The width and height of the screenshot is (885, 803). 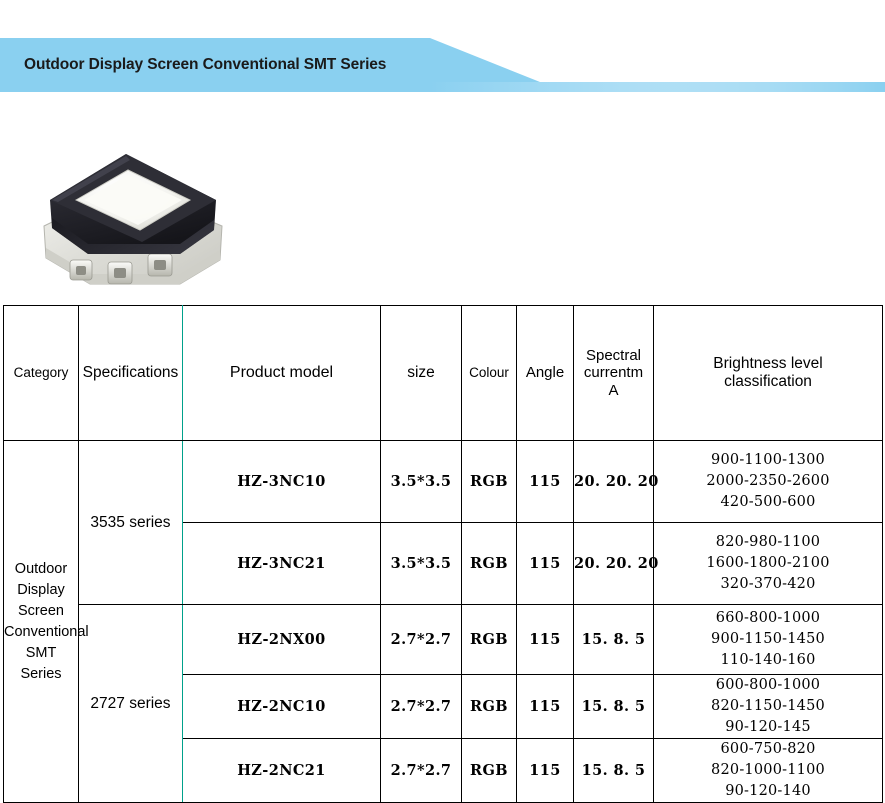 I want to click on brightness-line: 900-1150-1450, so click(x=768, y=638).